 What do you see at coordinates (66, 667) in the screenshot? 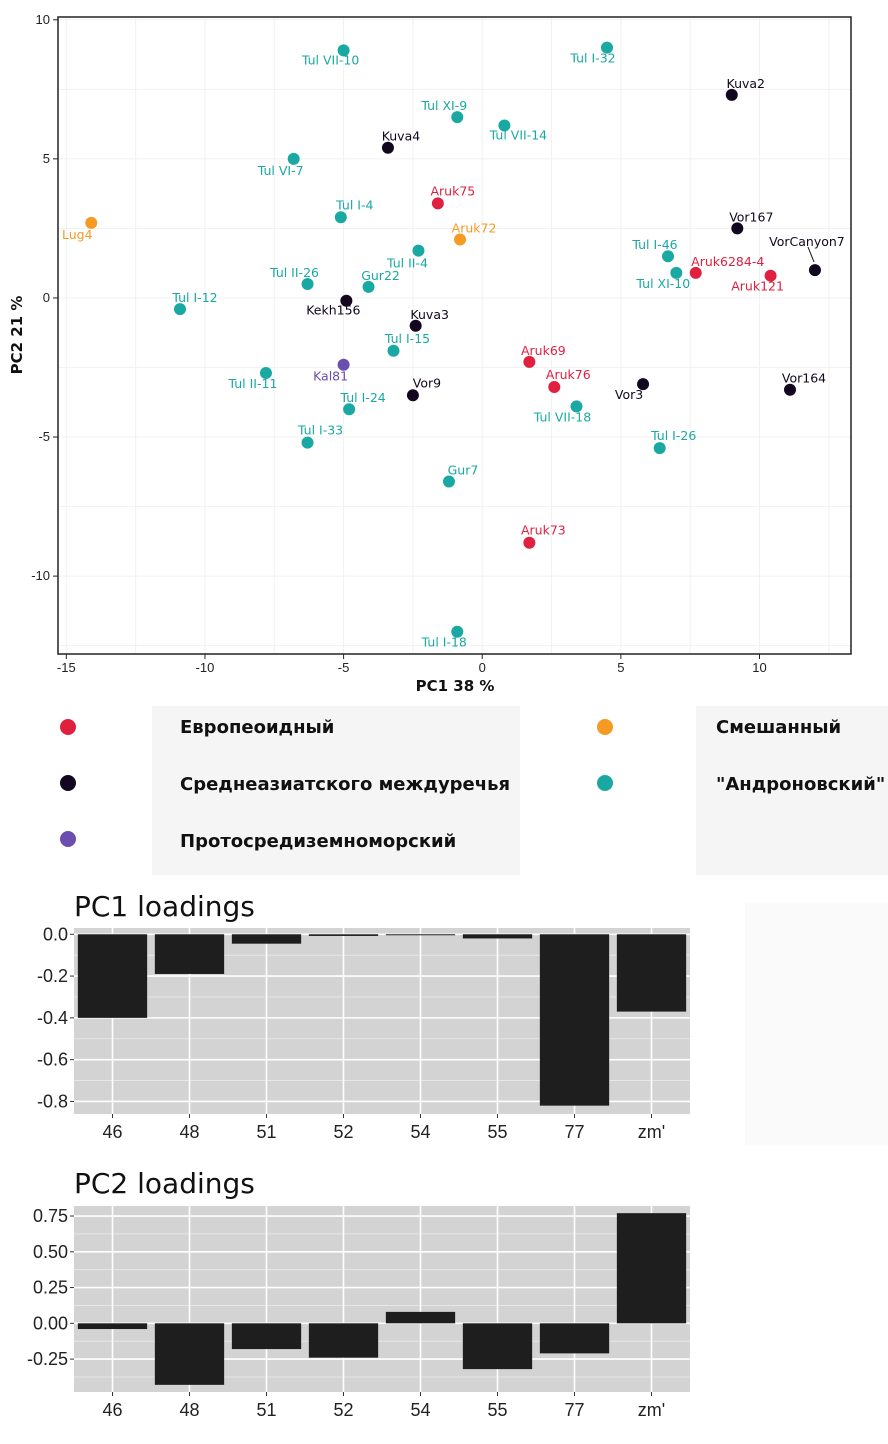
I see `x-tick-label: -15` at bounding box center [66, 667].